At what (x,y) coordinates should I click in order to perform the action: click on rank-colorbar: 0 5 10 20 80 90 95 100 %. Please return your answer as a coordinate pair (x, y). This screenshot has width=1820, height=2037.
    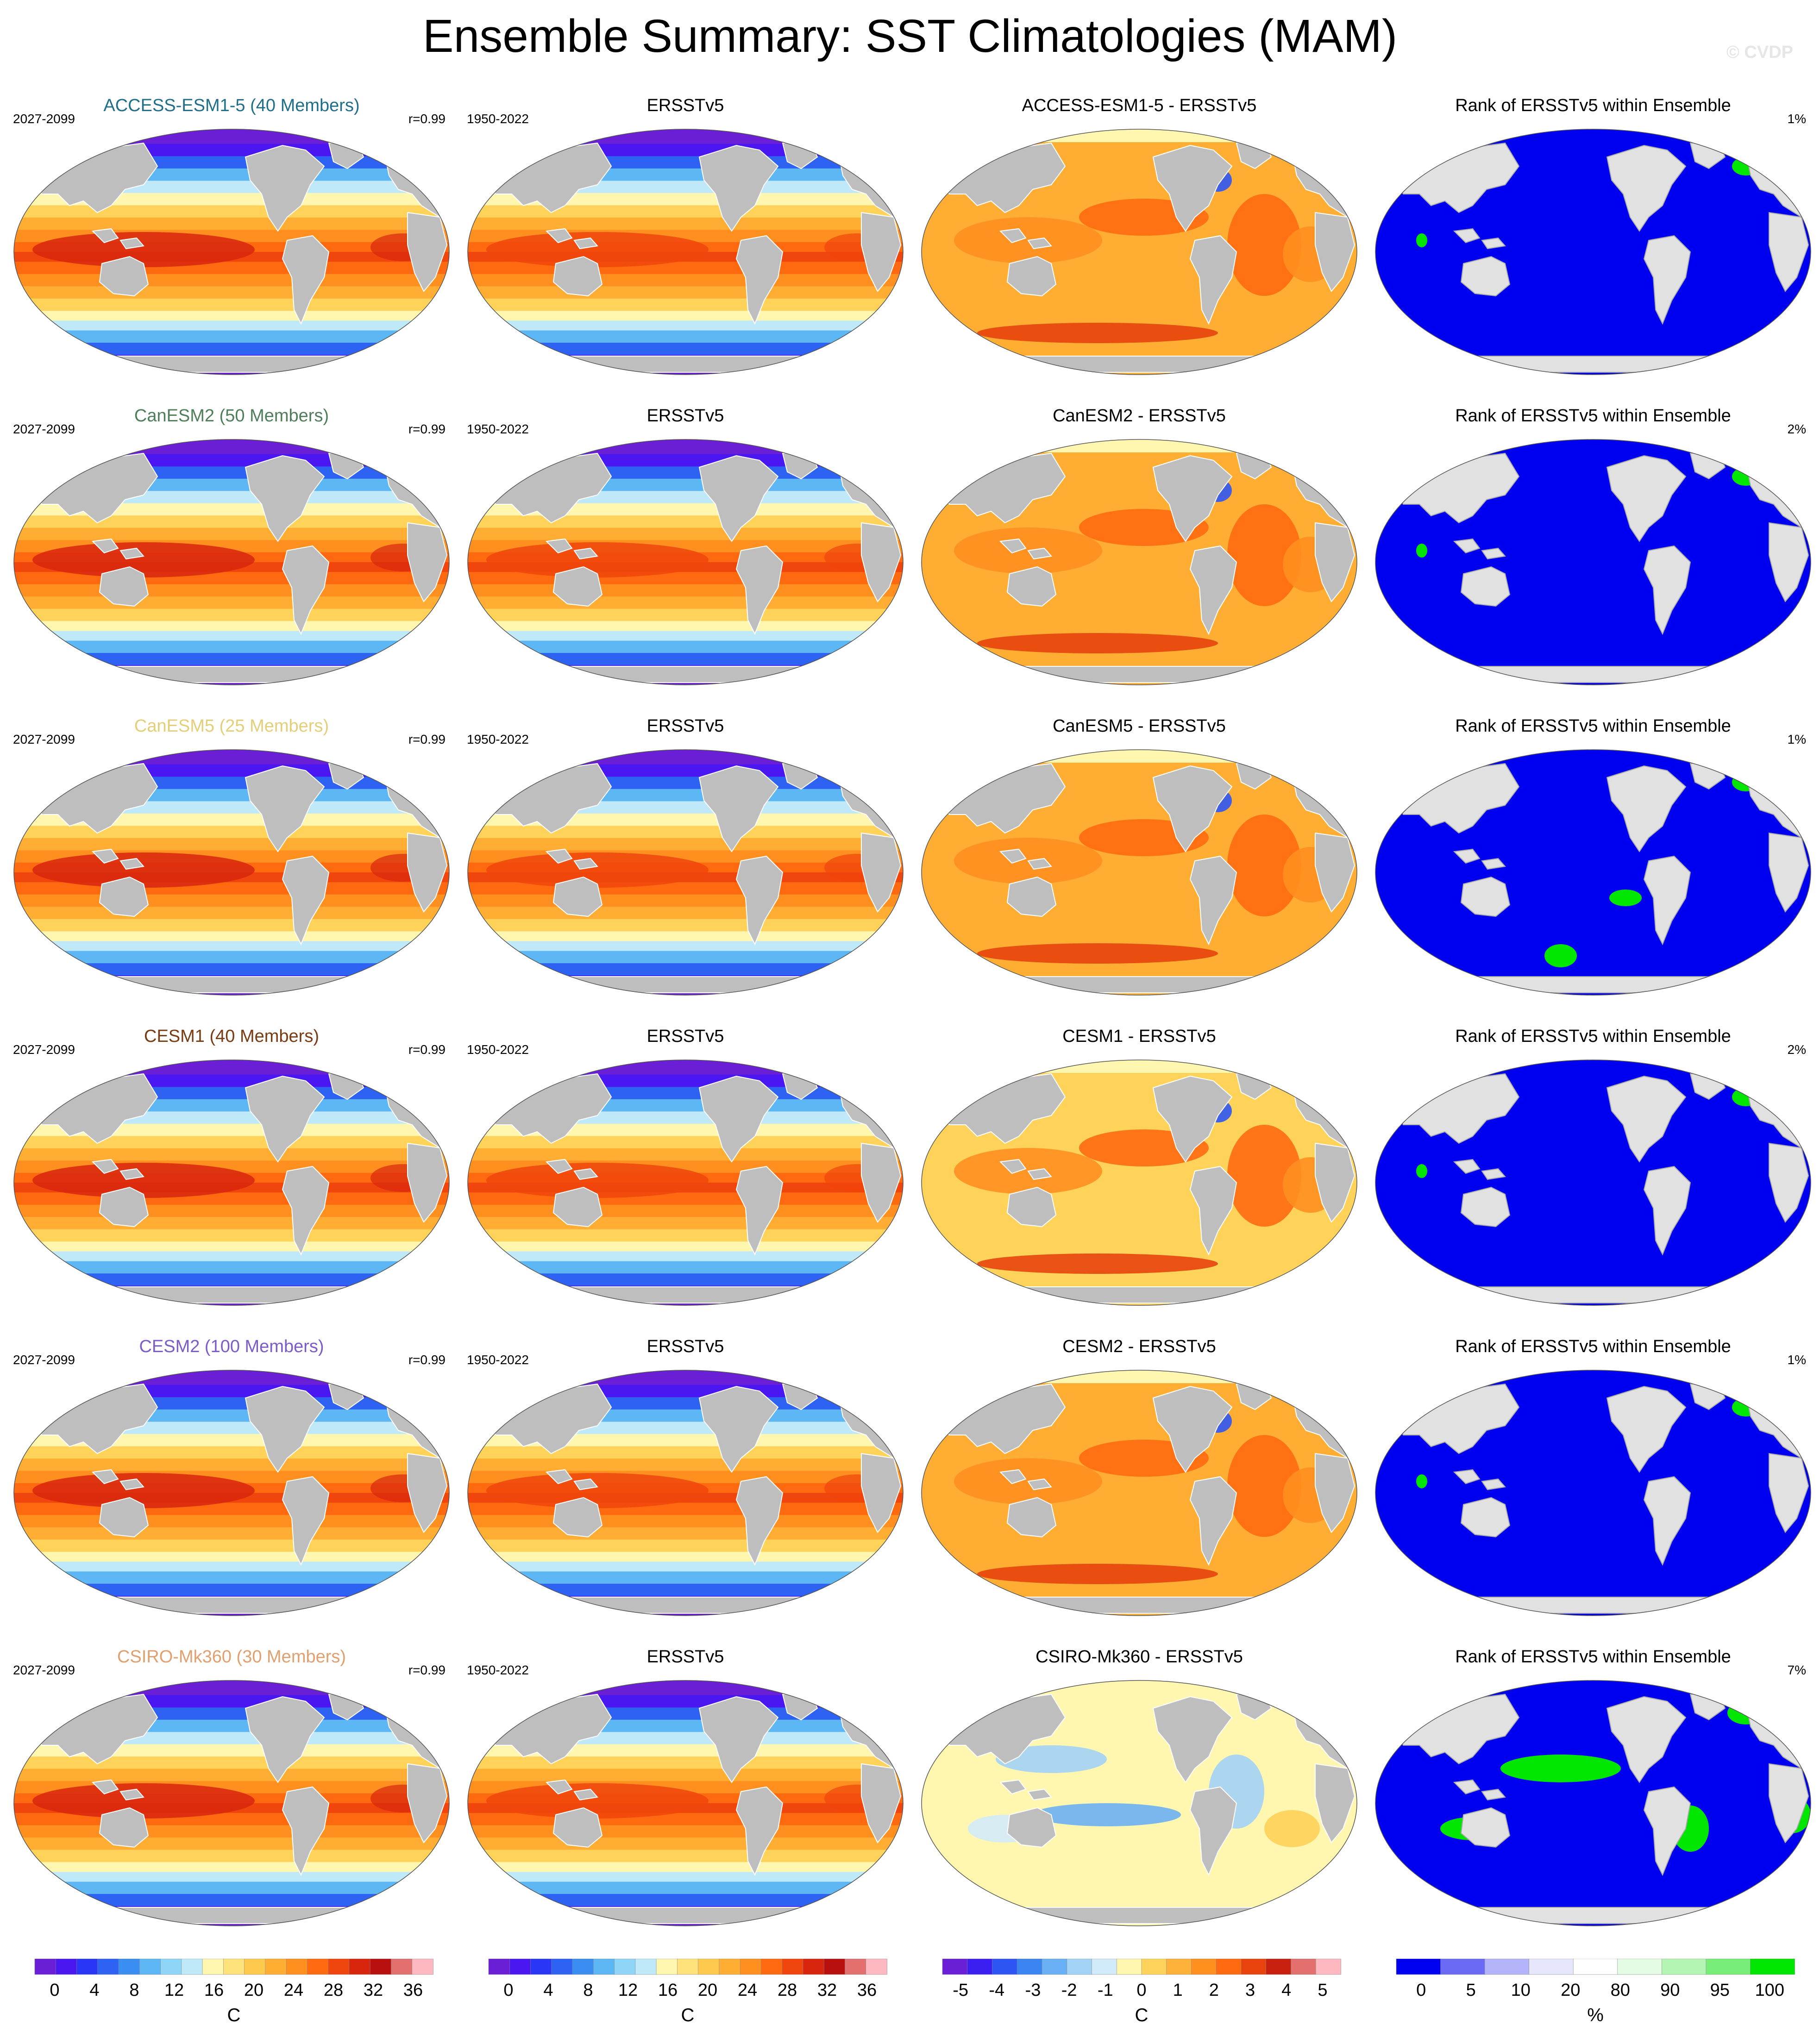
    Looking at the image, I should click on (1595, 1992).